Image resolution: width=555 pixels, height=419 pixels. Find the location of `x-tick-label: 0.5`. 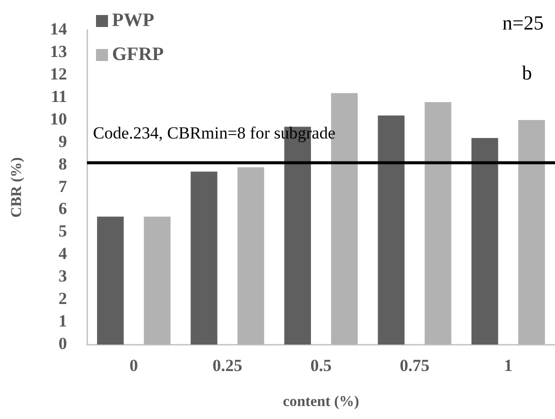

x-tick-label: 0.5 is located at coordinates (321, 366).